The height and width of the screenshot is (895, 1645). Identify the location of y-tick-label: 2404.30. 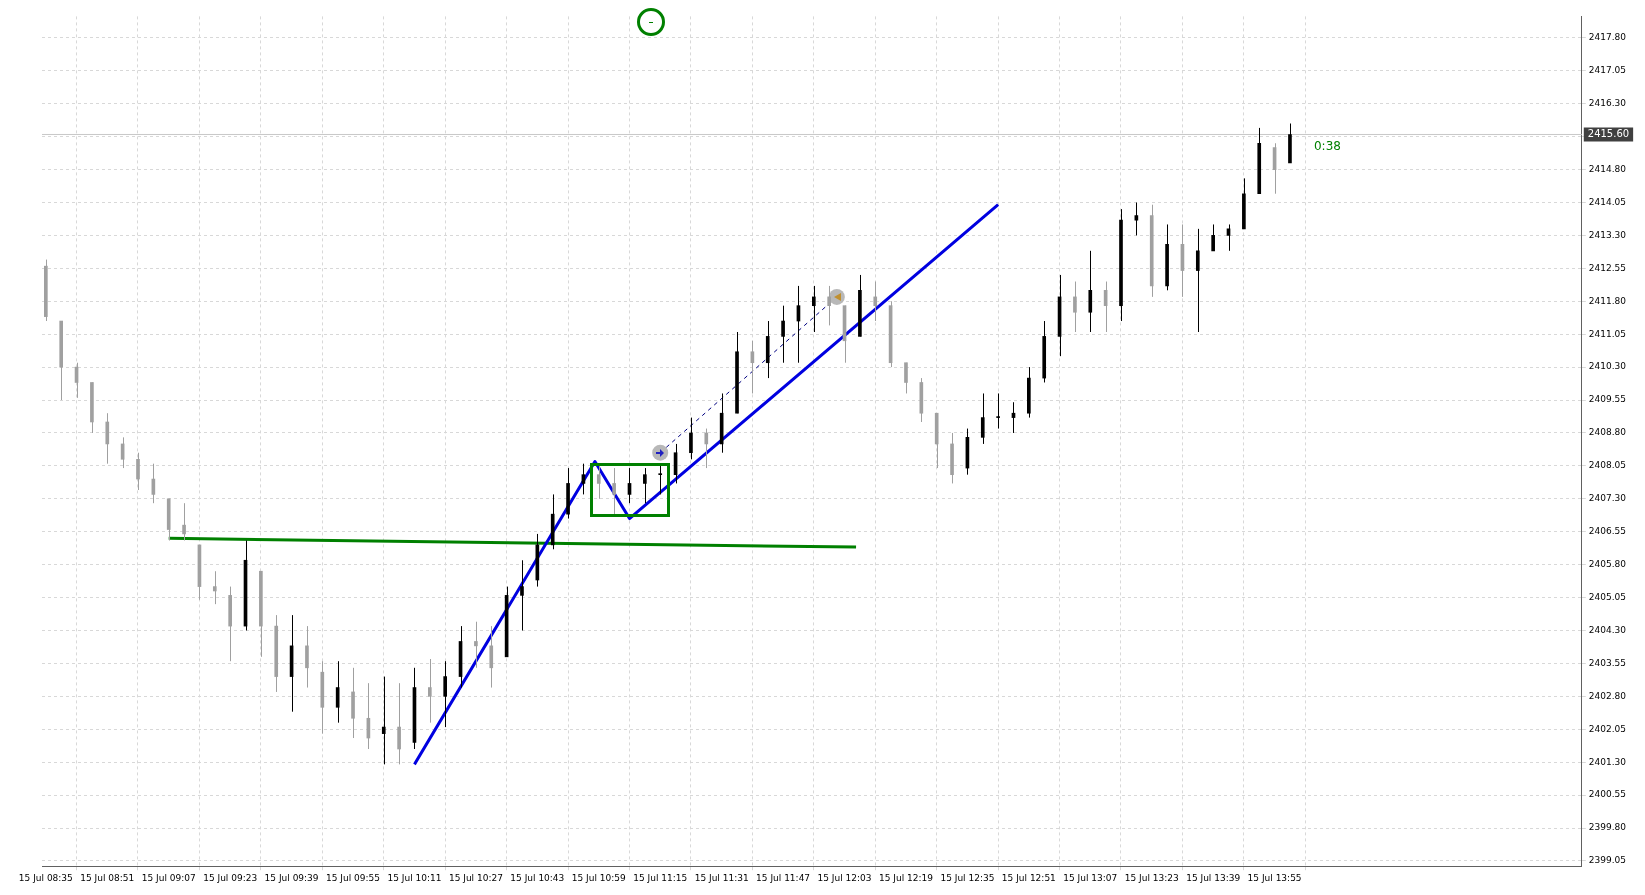
(1607, 629).